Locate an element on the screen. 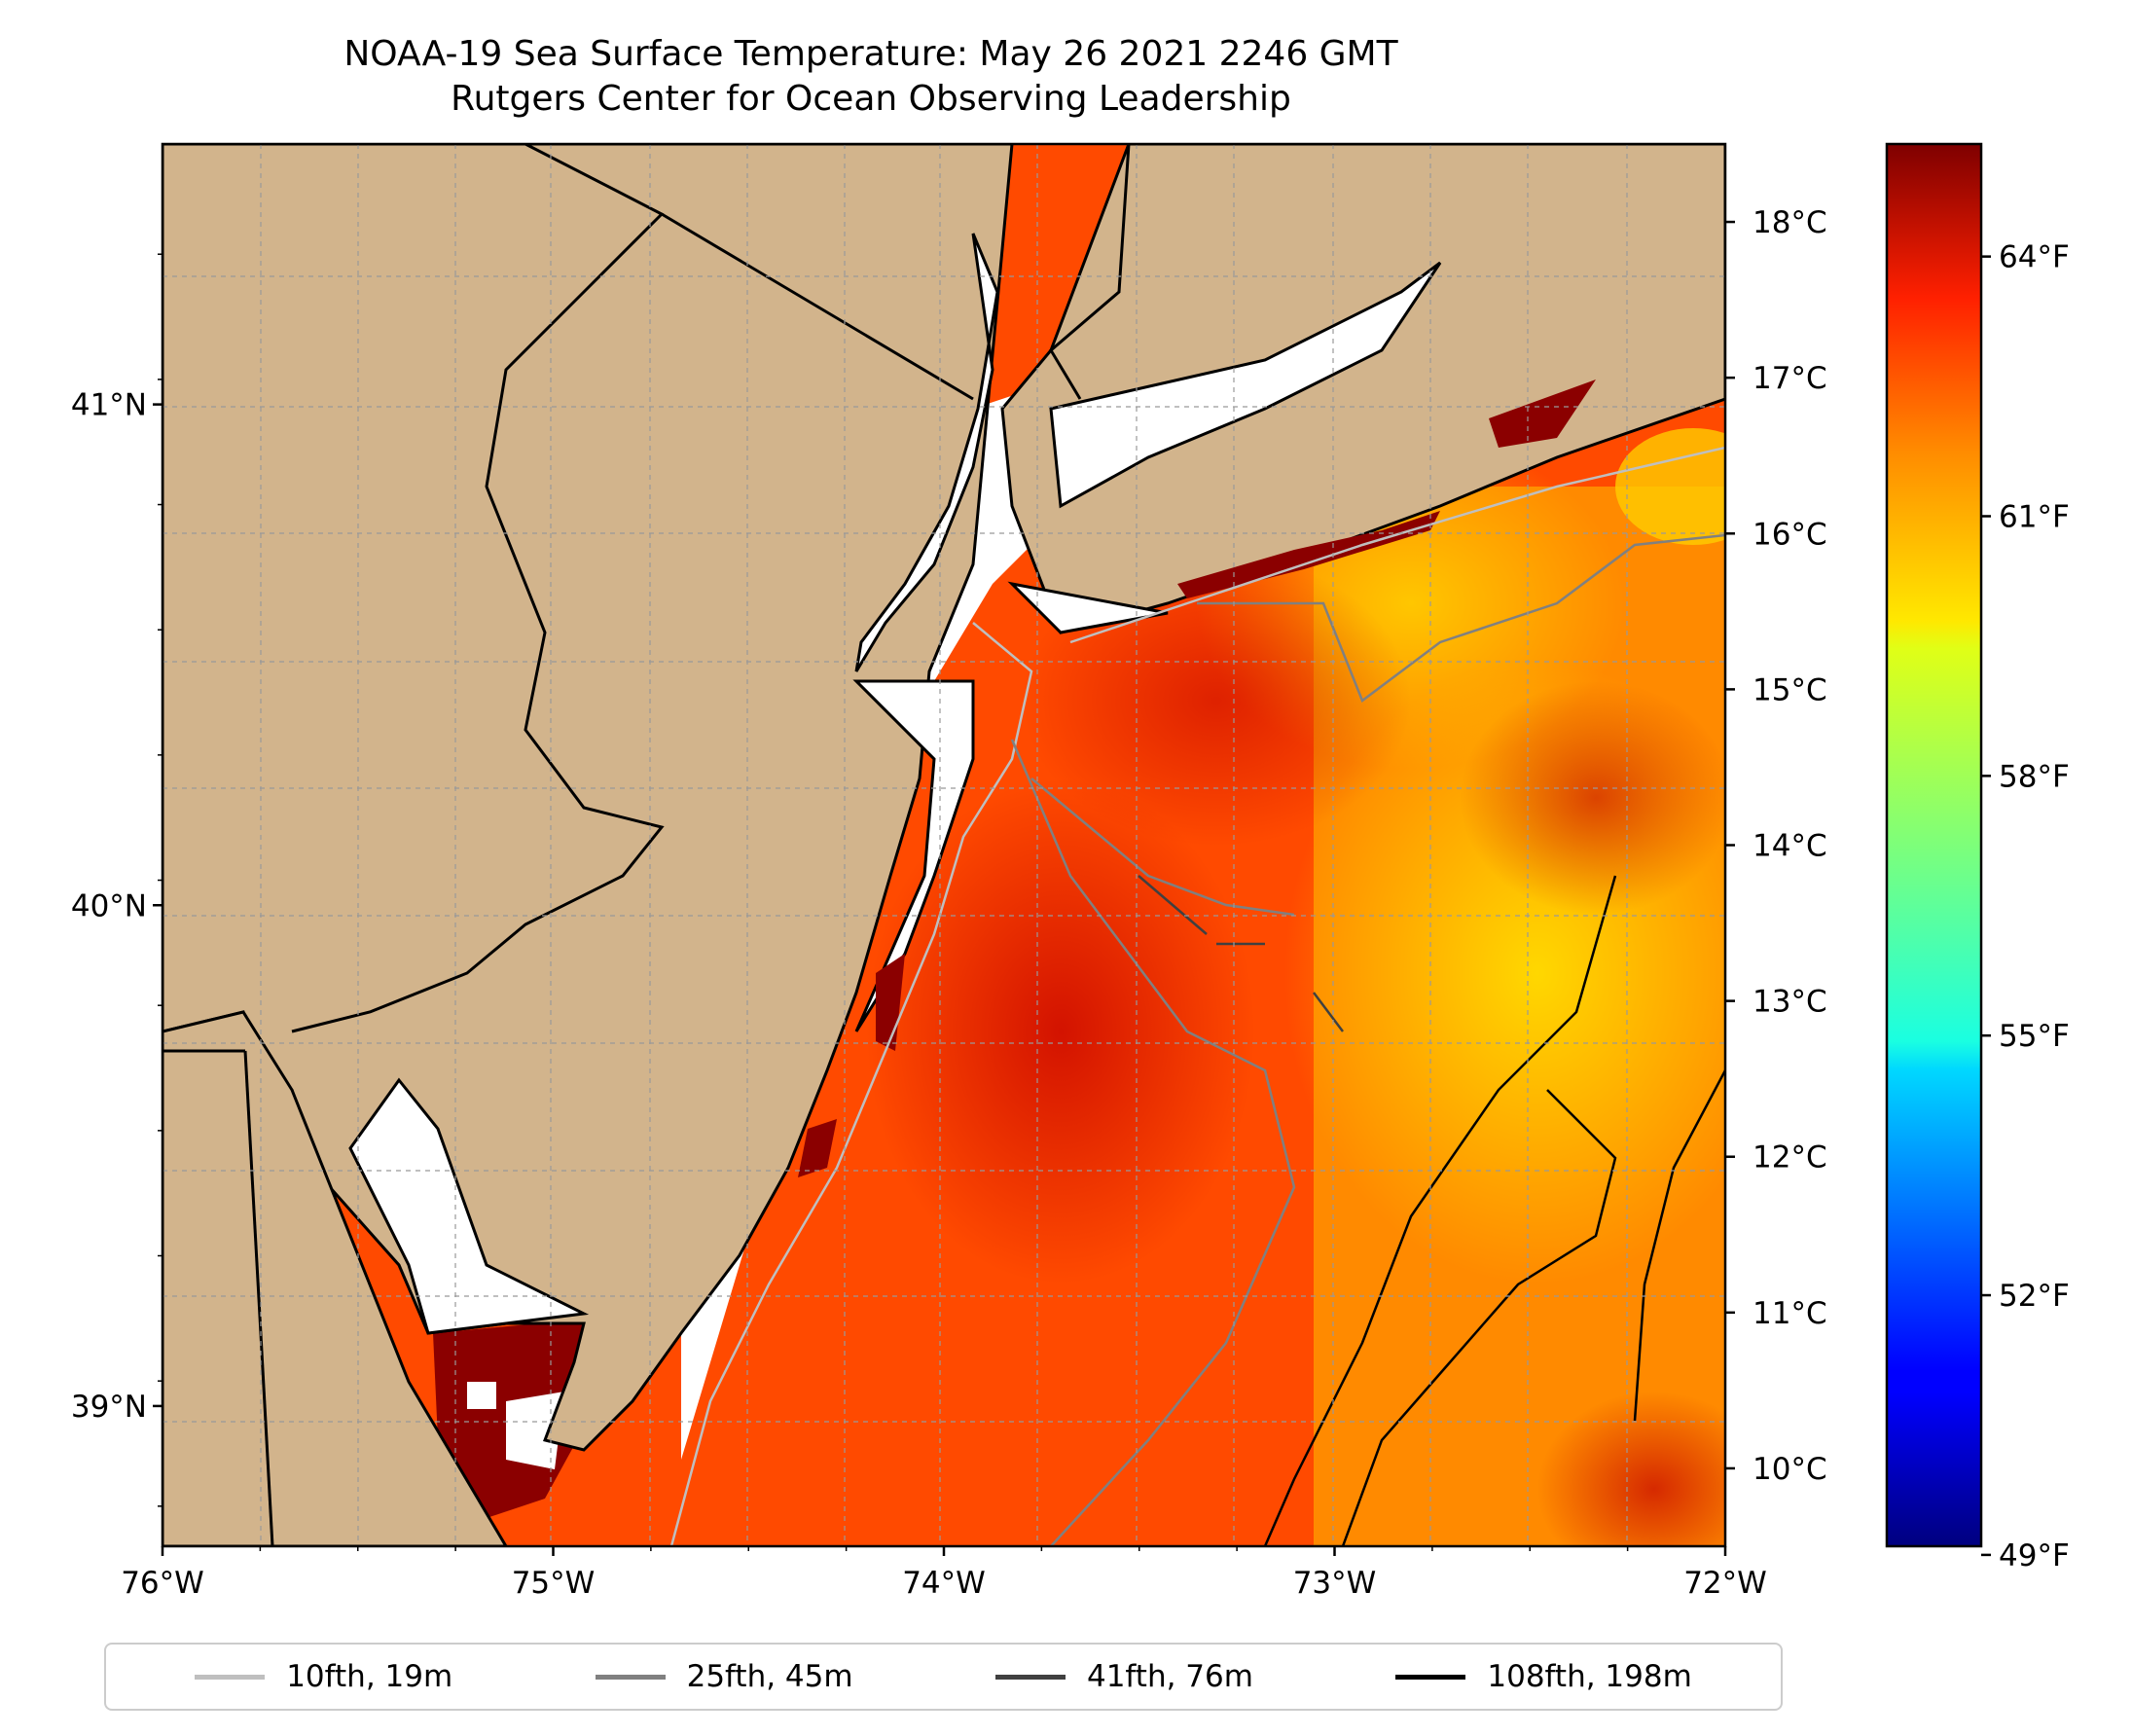 The width and height of the screenshot is (2132, 1736). fahrenheit-tick-label: 49°F is located at coordinates (2035, 1555).